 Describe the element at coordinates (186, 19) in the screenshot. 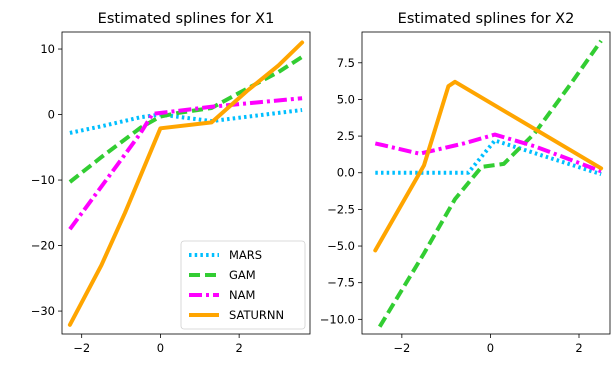

I see `chart-title: Estimated splines for X1` at that location.